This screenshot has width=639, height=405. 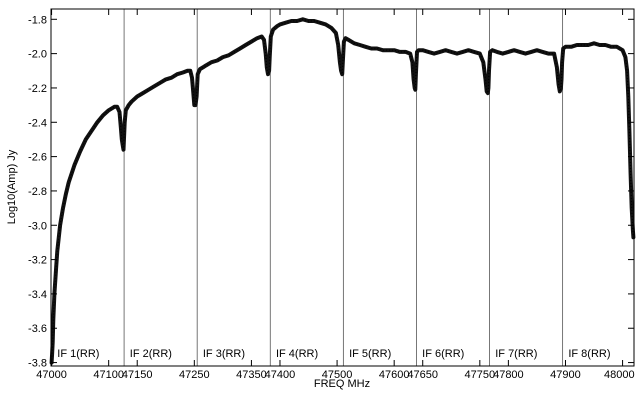 I want to click on if-label: IF 6(RR), so click(x=443, y=354).